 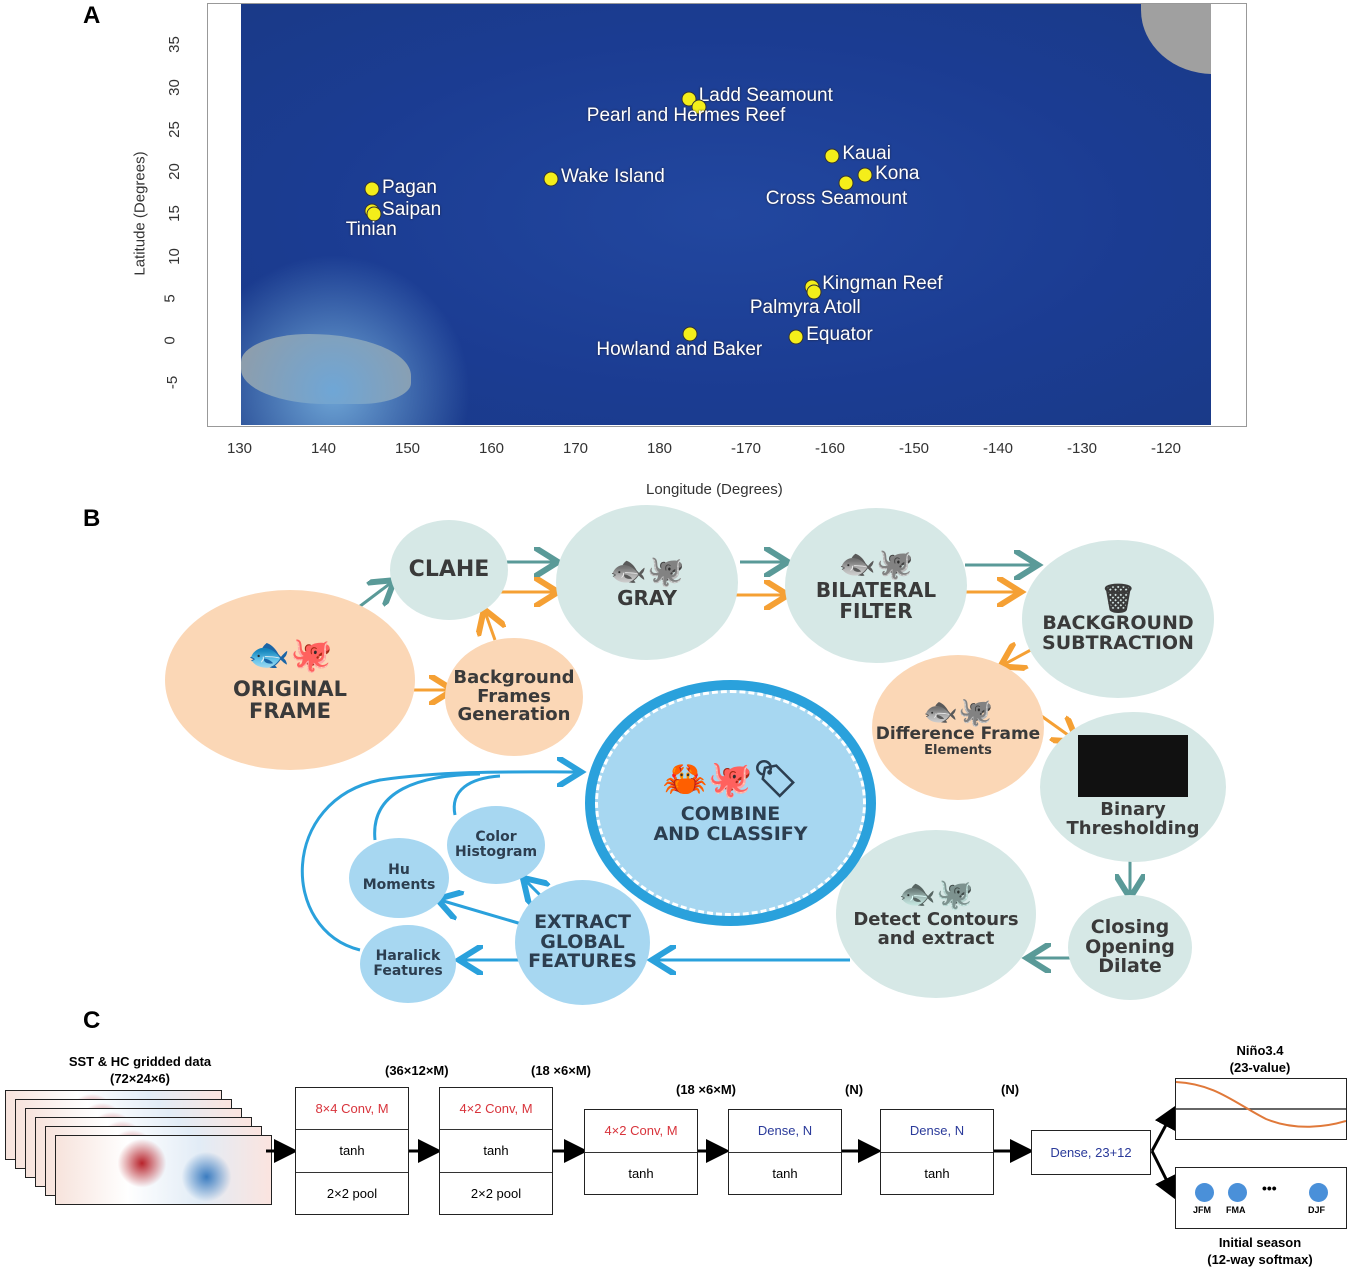 I want to click on site-label: Cross Seamount, so click(x=836, y=198).